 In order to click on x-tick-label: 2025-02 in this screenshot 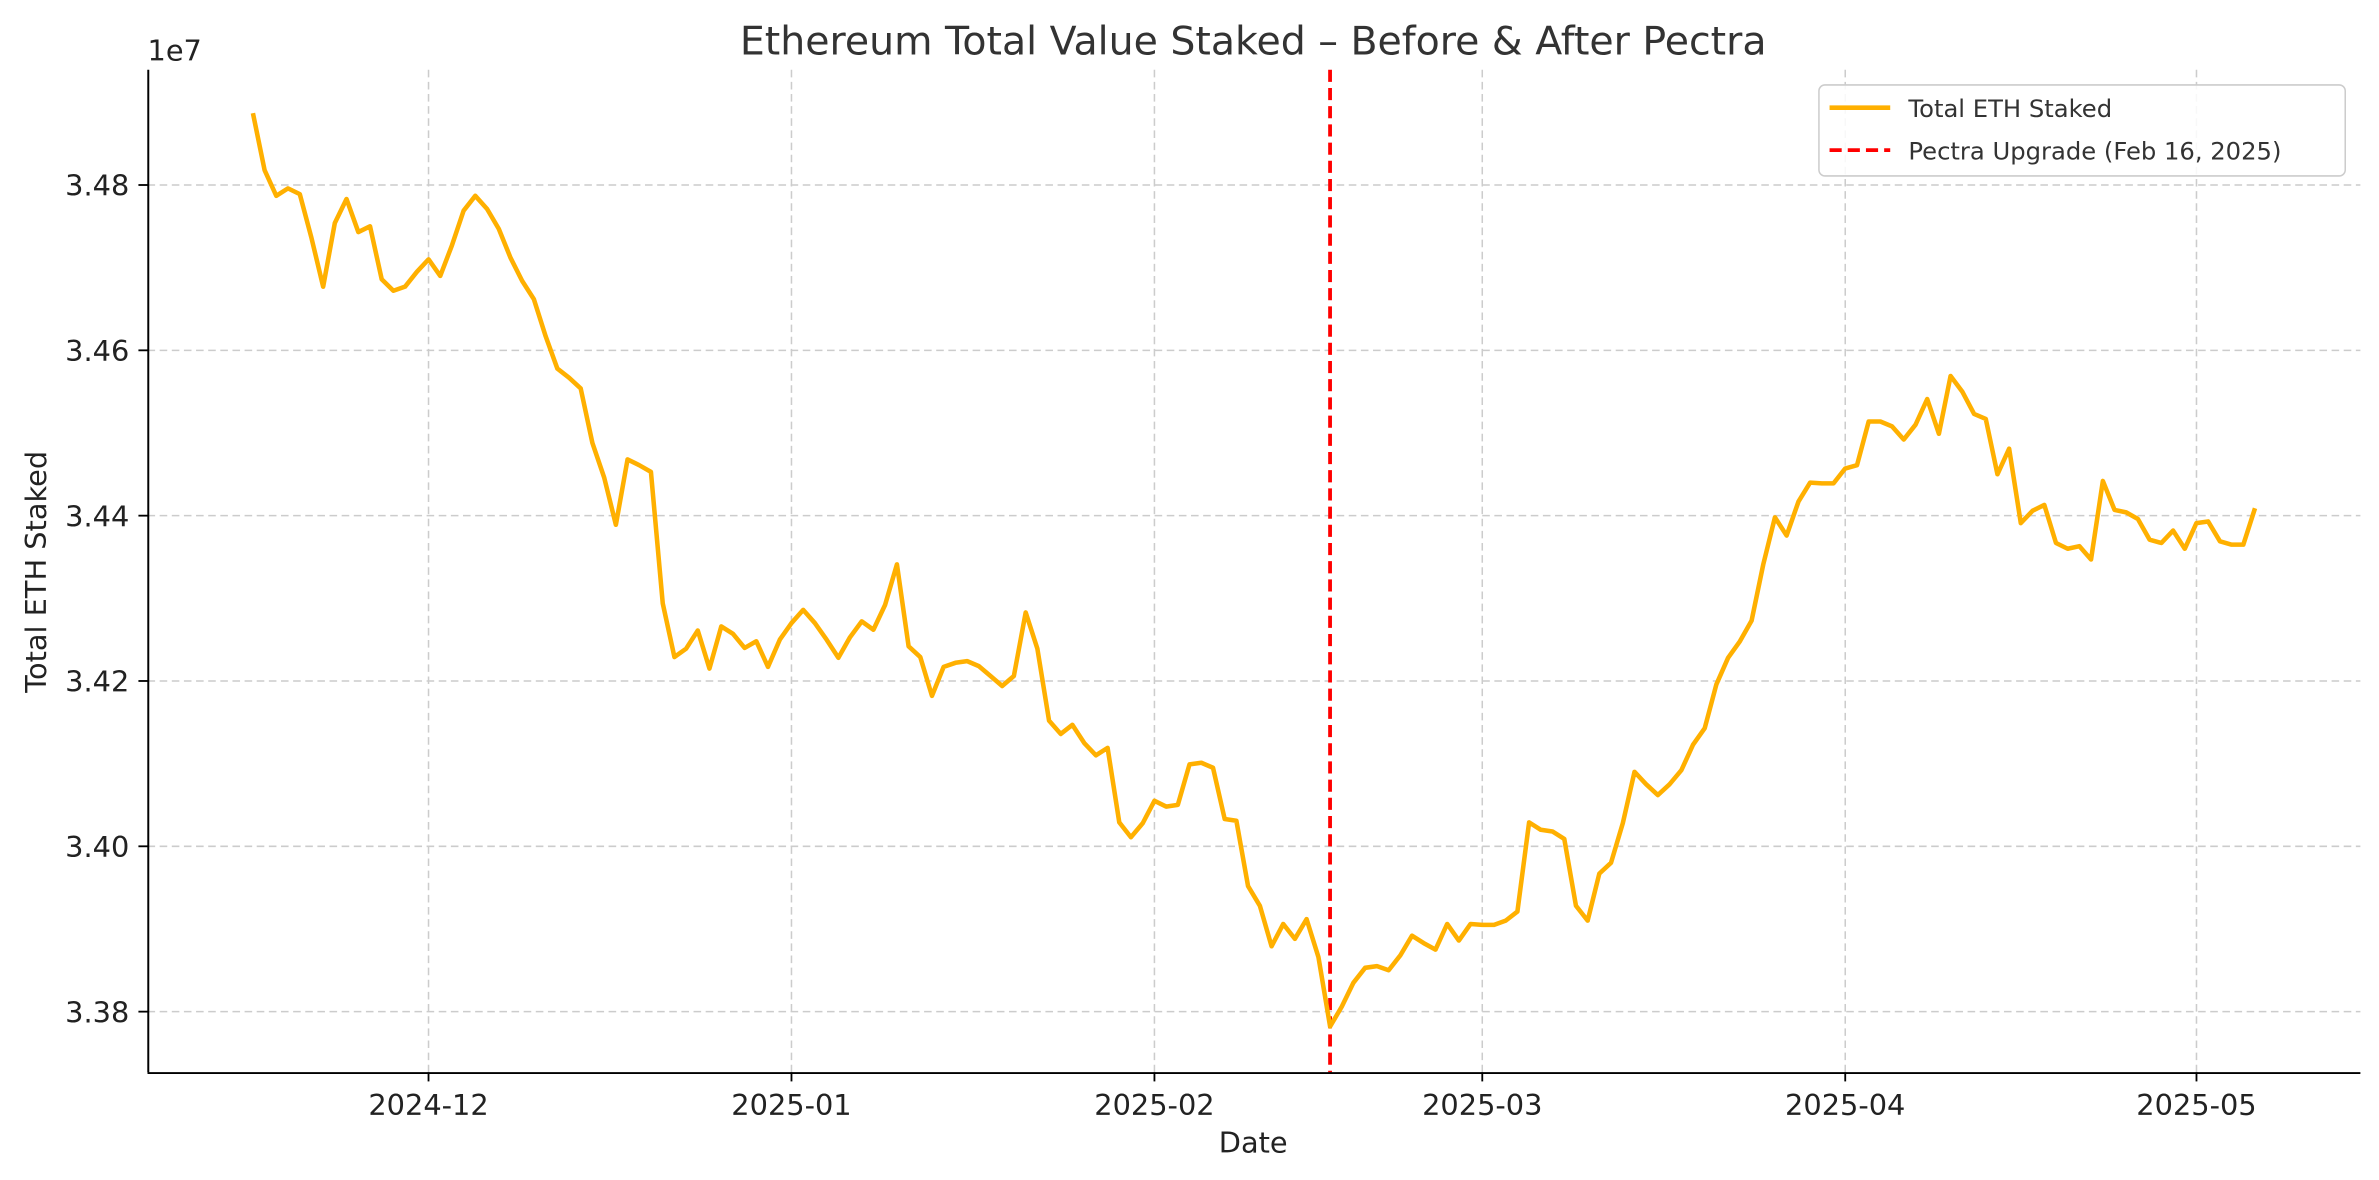, I will do `click(1154, 1105)`.